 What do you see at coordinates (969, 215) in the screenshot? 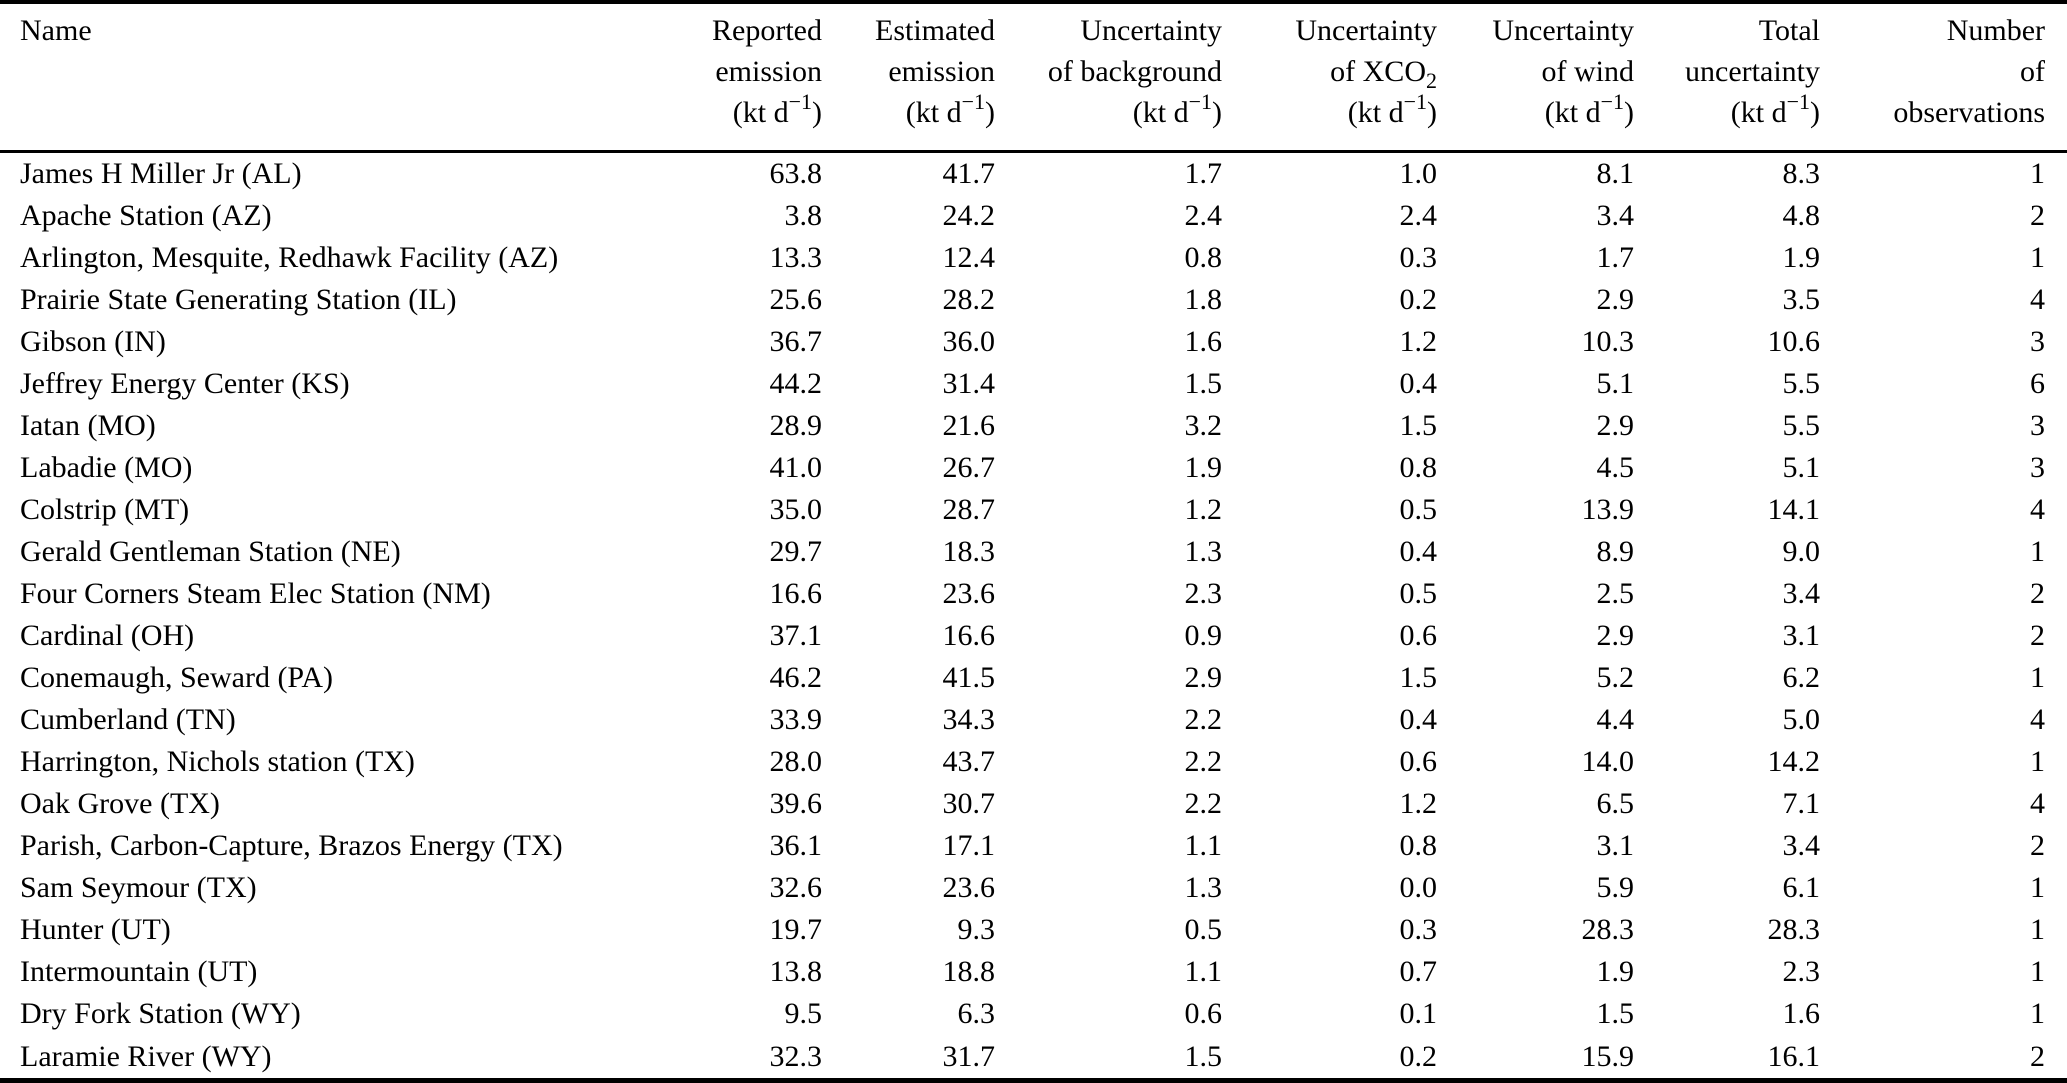
I see `cell-estimated-emission: 24.2` at bounding box center [969, 215].